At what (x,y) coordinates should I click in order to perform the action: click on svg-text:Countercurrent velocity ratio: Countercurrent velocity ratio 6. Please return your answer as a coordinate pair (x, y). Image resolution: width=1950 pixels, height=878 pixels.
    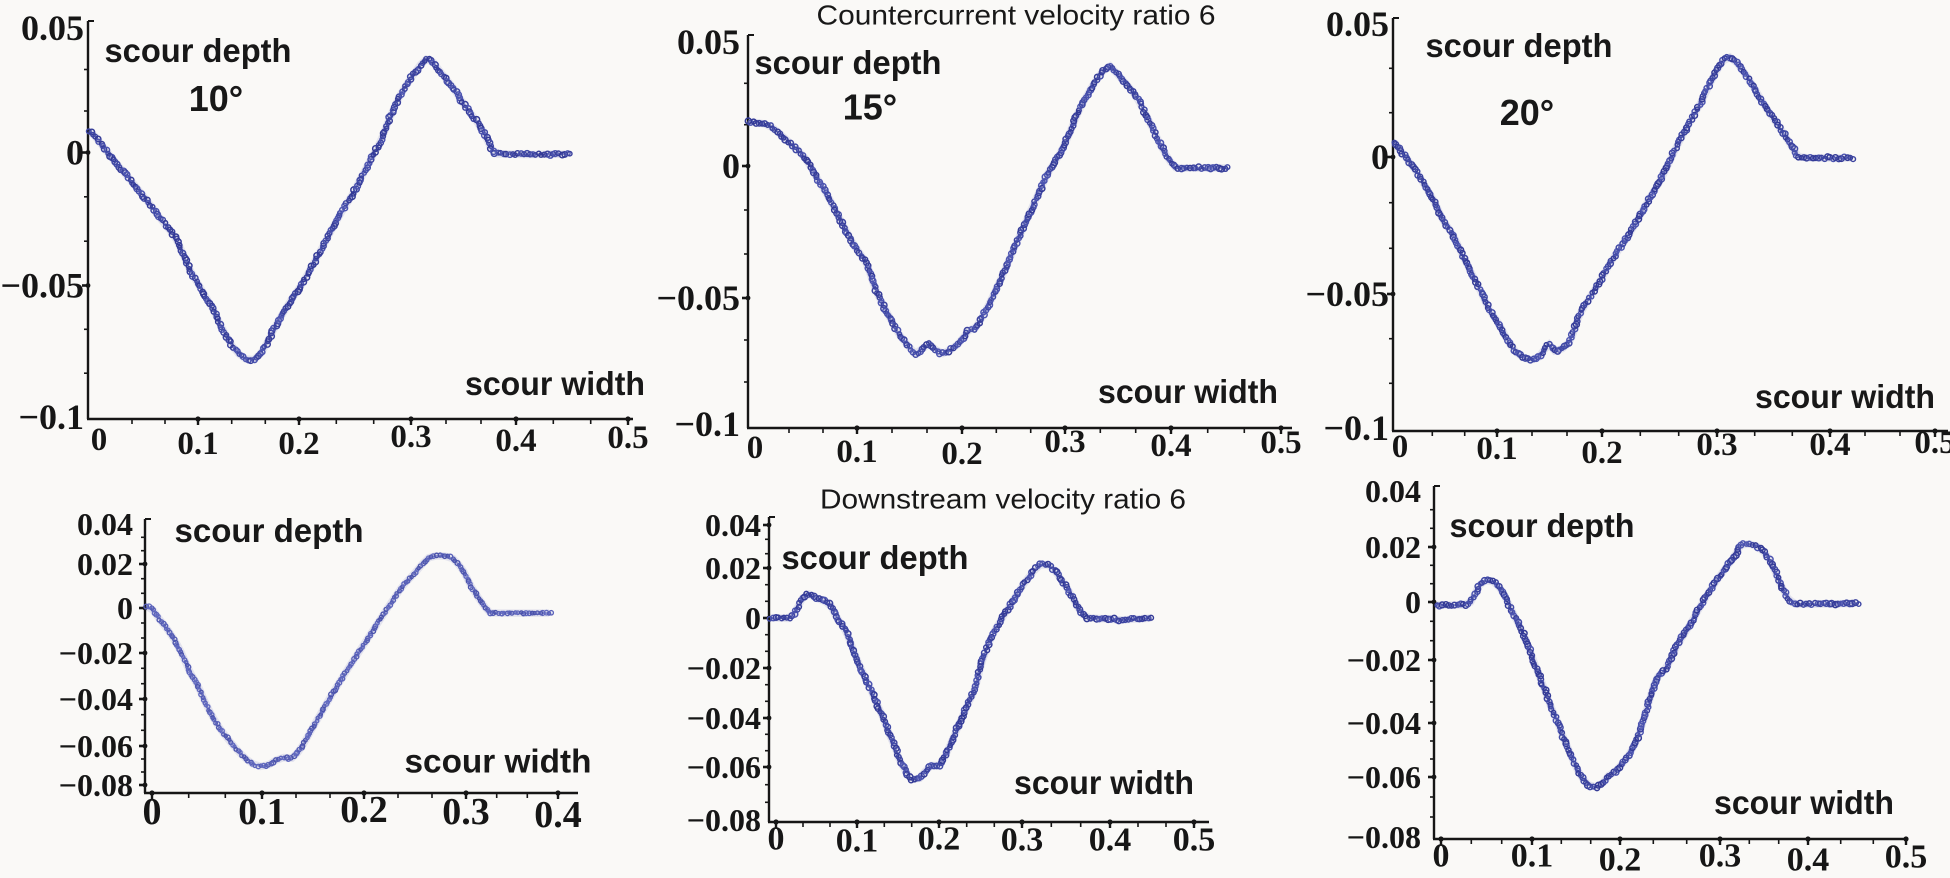
    Looking at the image, I should click on (1016, 15).